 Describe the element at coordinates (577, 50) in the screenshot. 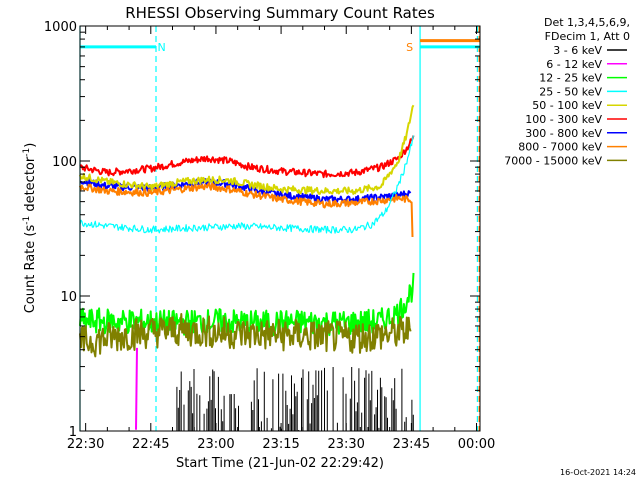

I see `legend-label: 3 - 6 keV` at that location.